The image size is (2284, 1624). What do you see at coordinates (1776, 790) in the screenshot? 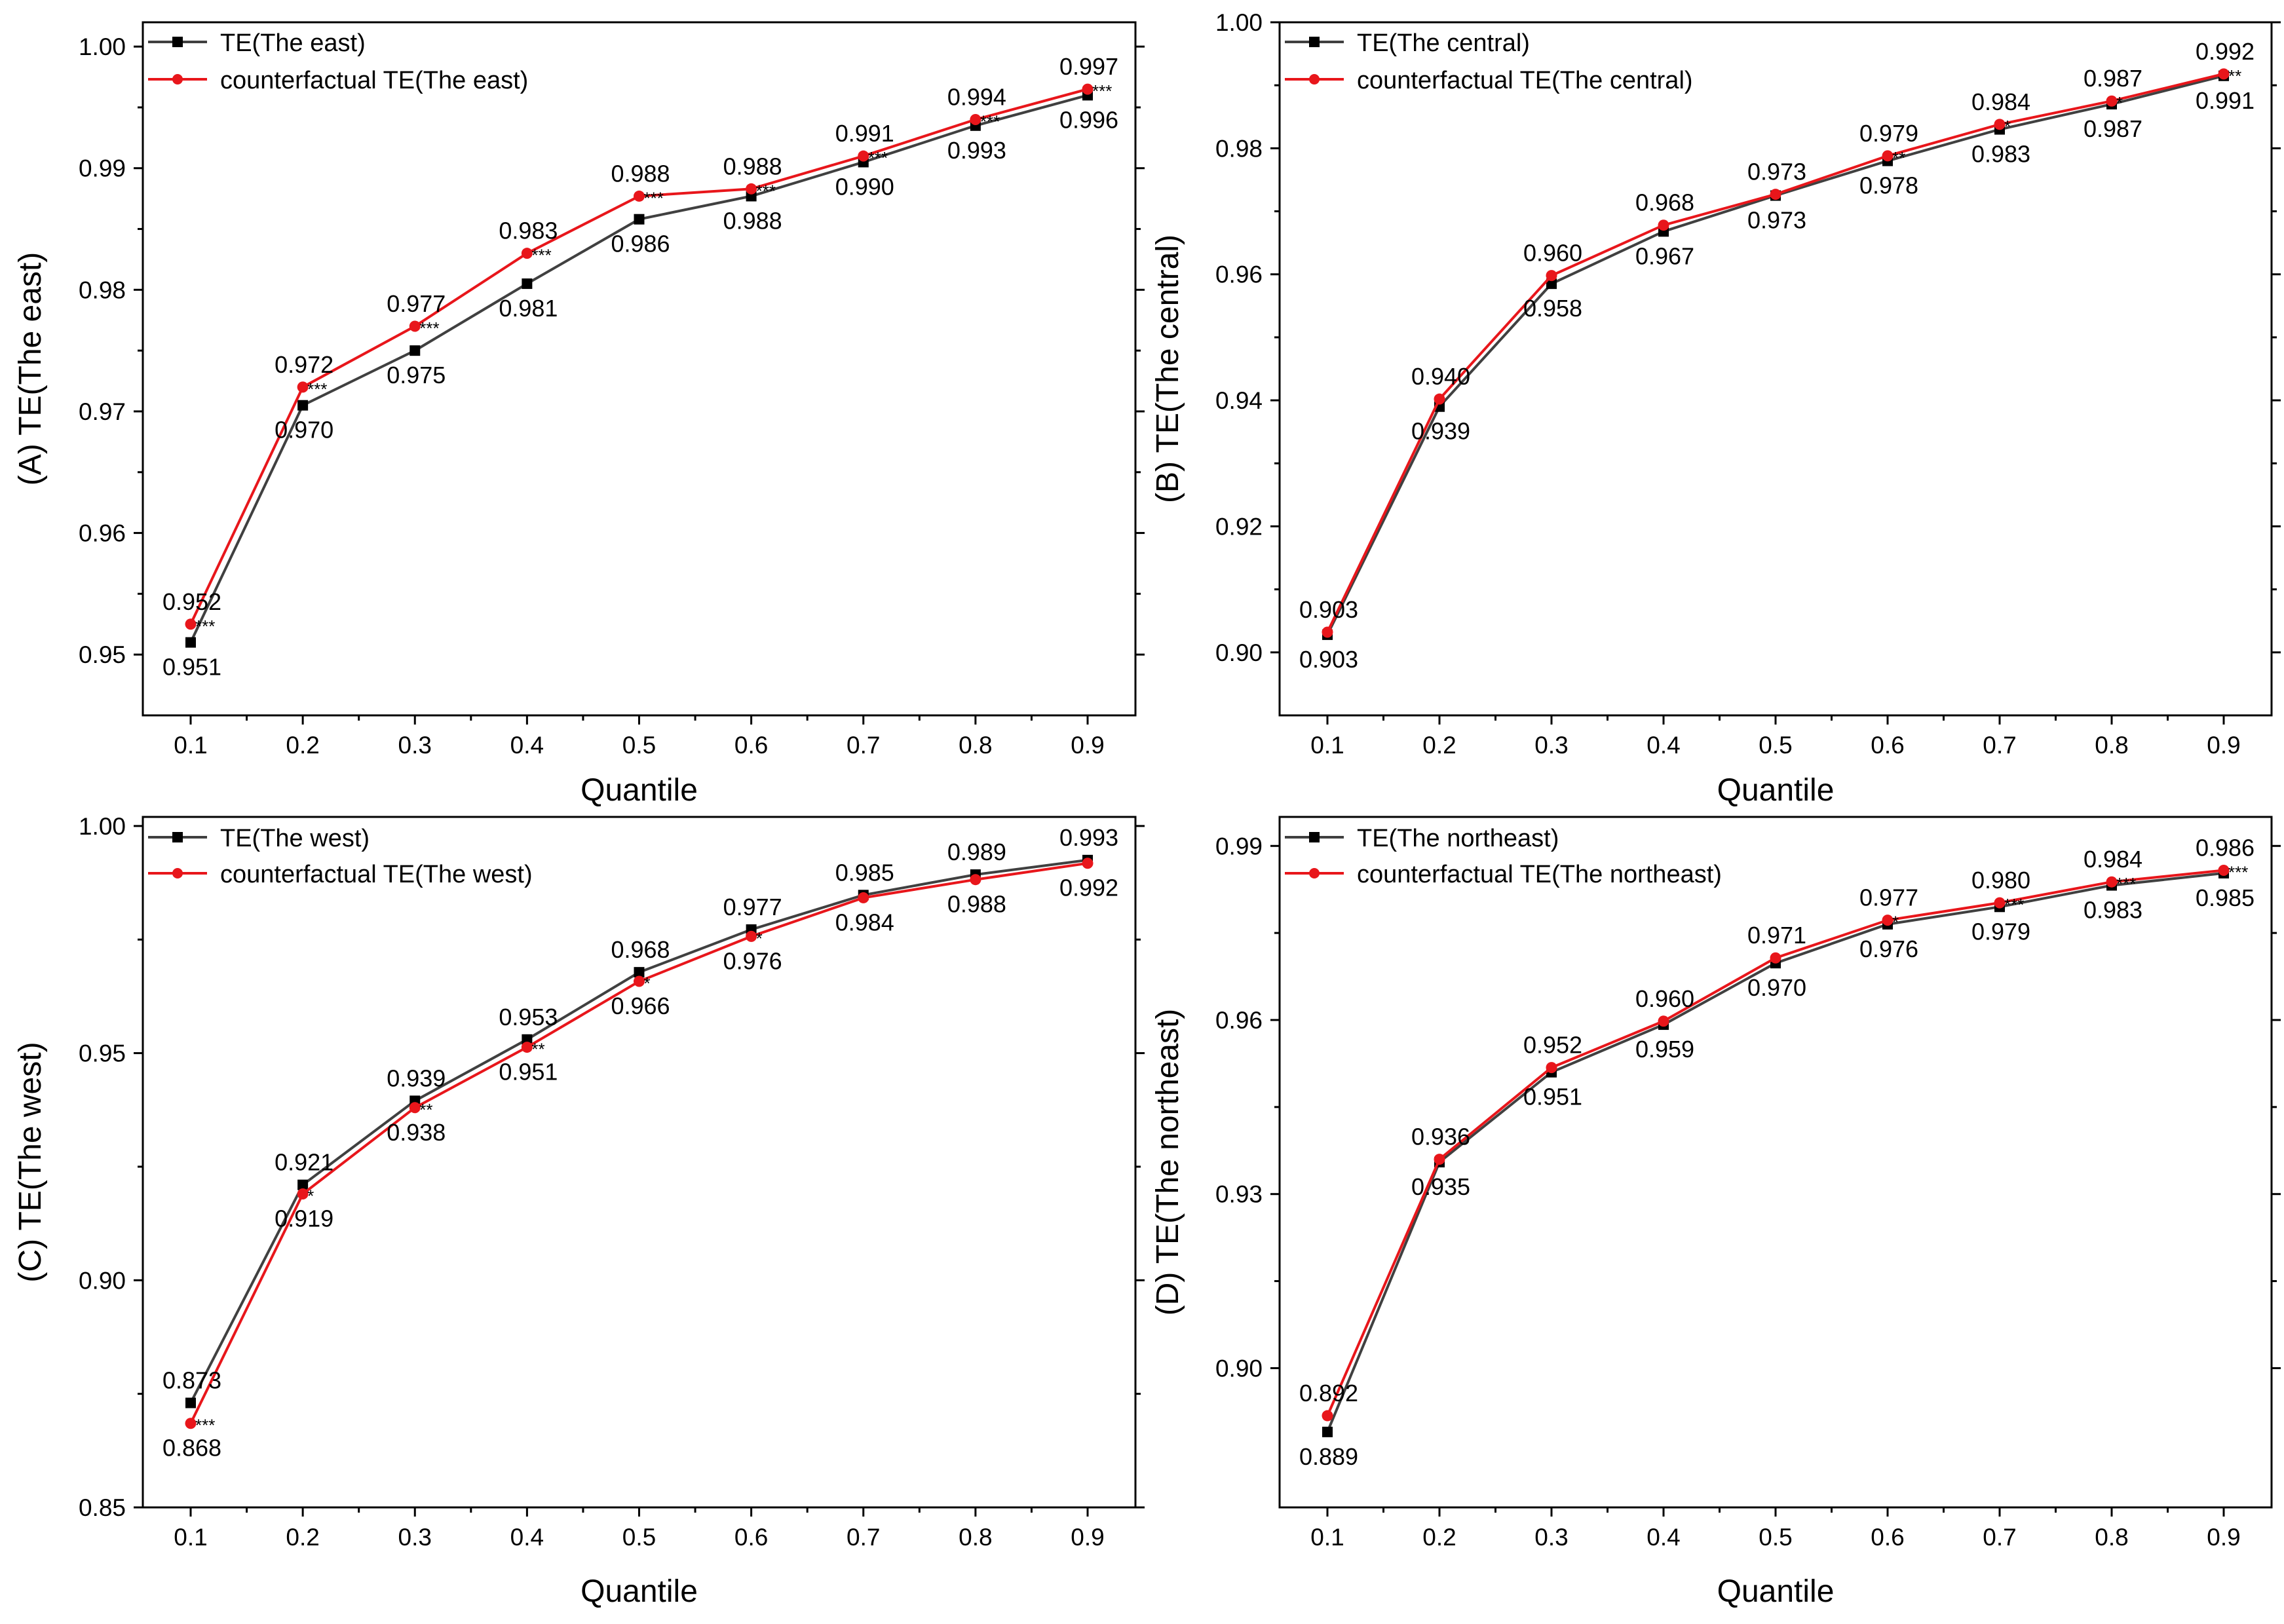
I see `x-axis-title: Quantile` at bounding box center [1776, 790].